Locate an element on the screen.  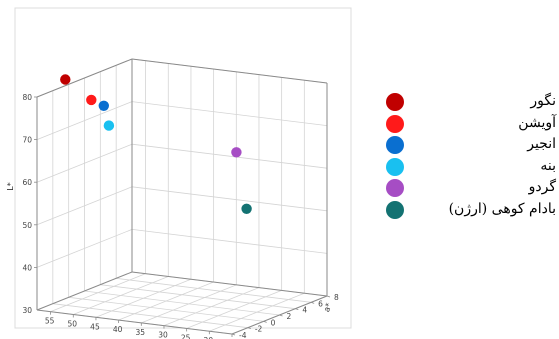
legend-label: بنه is located at coordinates (548, 165).